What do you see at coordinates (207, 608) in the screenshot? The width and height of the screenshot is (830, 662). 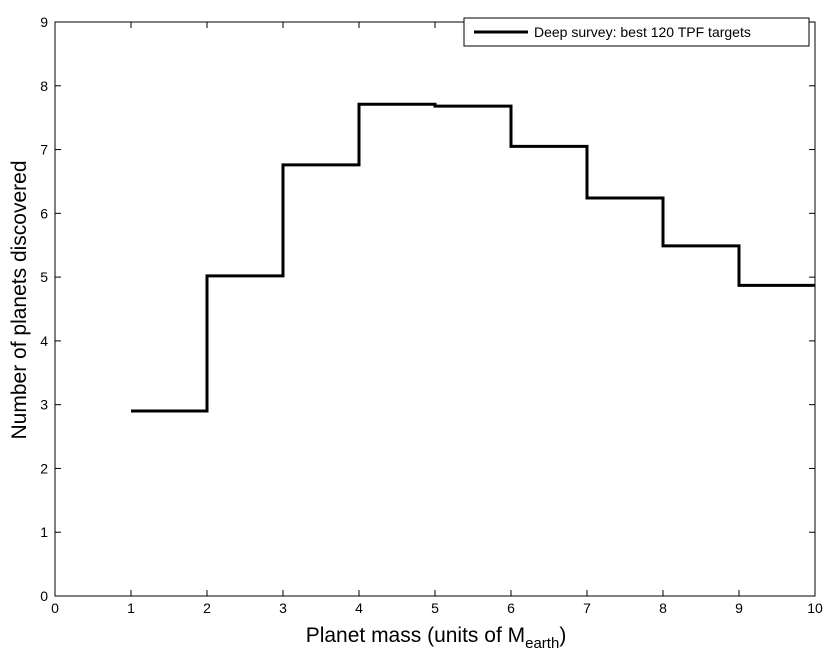 I see `x-tick-label: 2` at bounding box center [207, 608].